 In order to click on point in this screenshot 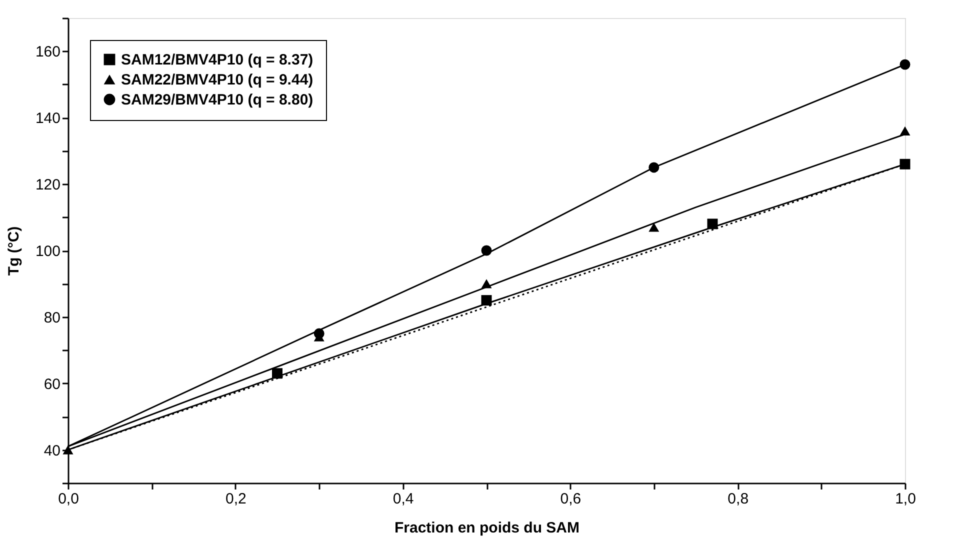, I will do `click(654, 227)`.